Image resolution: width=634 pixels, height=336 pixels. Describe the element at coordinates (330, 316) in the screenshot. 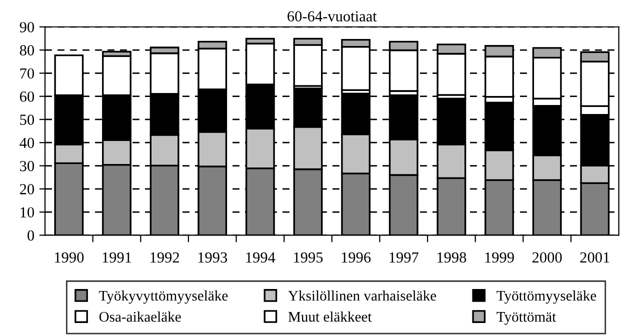

I see `legend-label: Muut eläkkeet` at that location.